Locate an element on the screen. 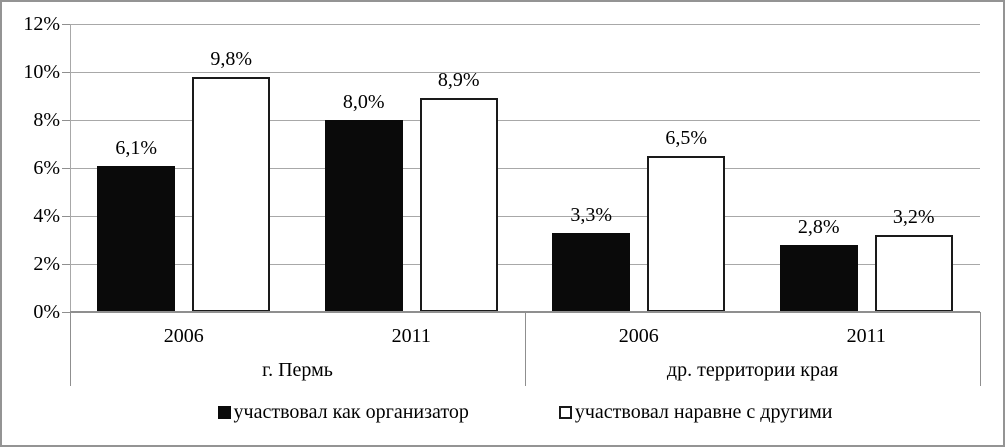 Image resolution: width=1005 pixels, height=447 pixels. legend-label: участвовал как организатор is located at coordinates (351, 412).